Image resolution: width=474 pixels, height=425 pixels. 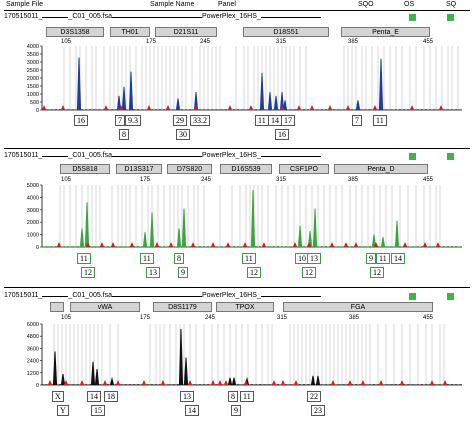 I want to click on locus-tab-tpox: TPOX, so click(x=245, y=307).